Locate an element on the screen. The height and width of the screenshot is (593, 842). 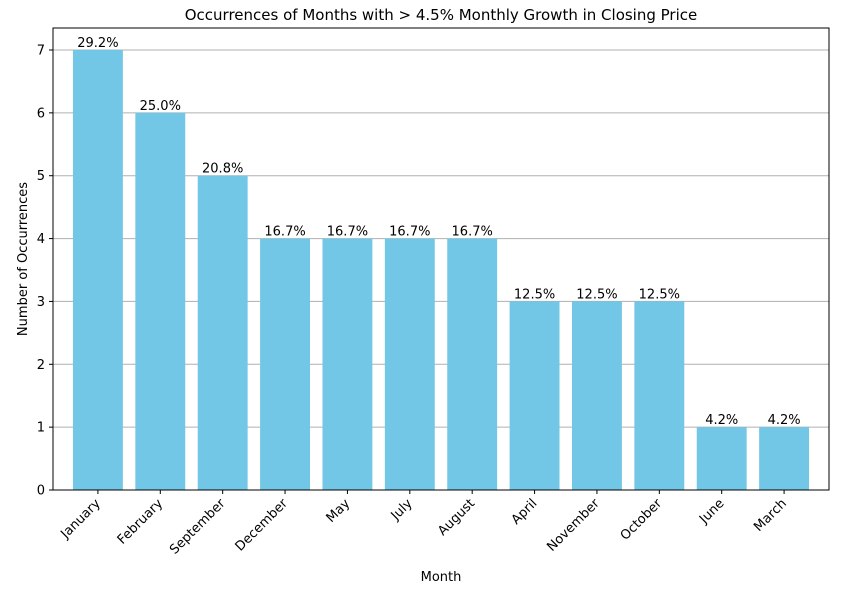
x-tick-label: May is located at coordinates (339, 511).